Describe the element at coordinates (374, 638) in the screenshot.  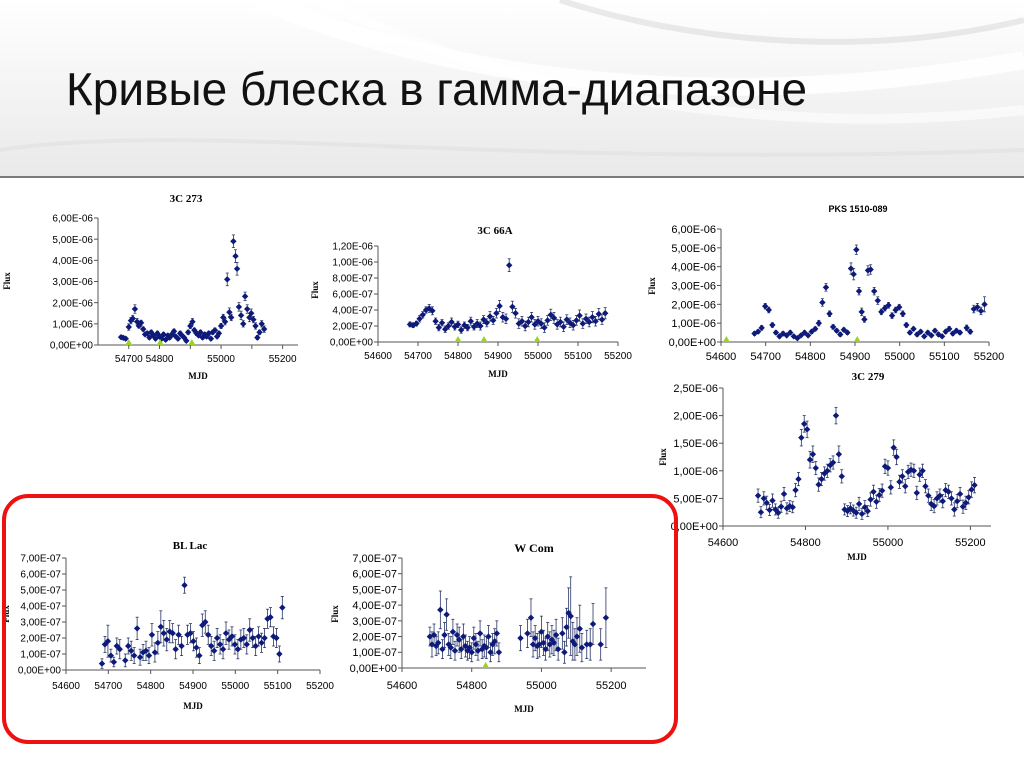
I see `y-tick-label: 2,00E-07` at that location.